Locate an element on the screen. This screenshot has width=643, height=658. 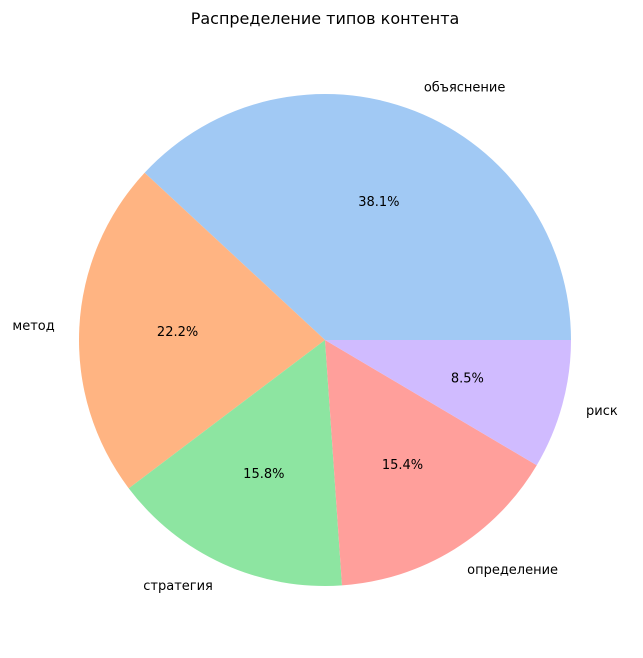
slice-label-3: определение is located at coordinates (512, 570).